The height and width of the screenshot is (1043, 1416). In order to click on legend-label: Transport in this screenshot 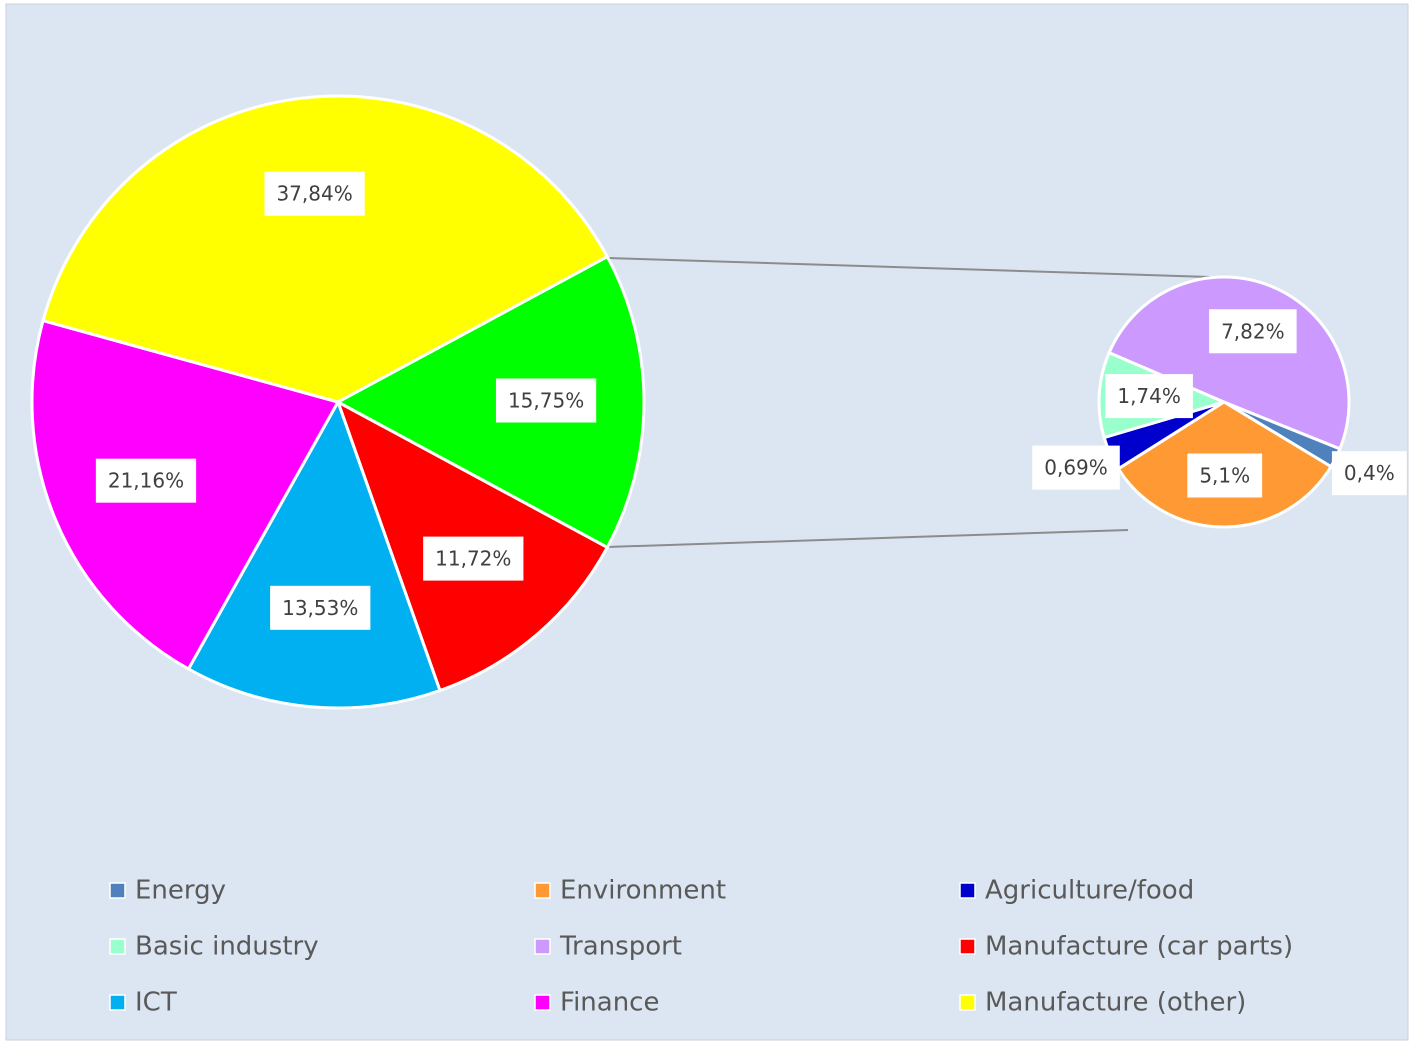, I will do `click(620, 947)`.